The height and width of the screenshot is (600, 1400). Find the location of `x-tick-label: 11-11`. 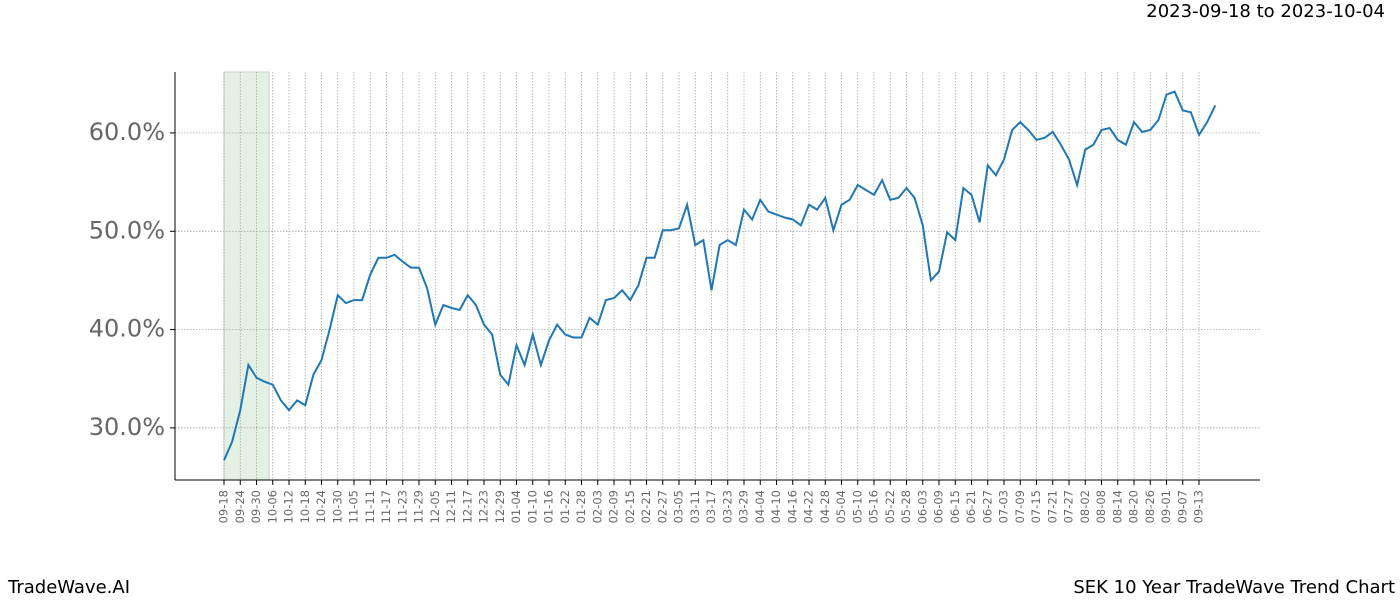

x-tick-label: 11-11 is located at coordinates (370, 506).